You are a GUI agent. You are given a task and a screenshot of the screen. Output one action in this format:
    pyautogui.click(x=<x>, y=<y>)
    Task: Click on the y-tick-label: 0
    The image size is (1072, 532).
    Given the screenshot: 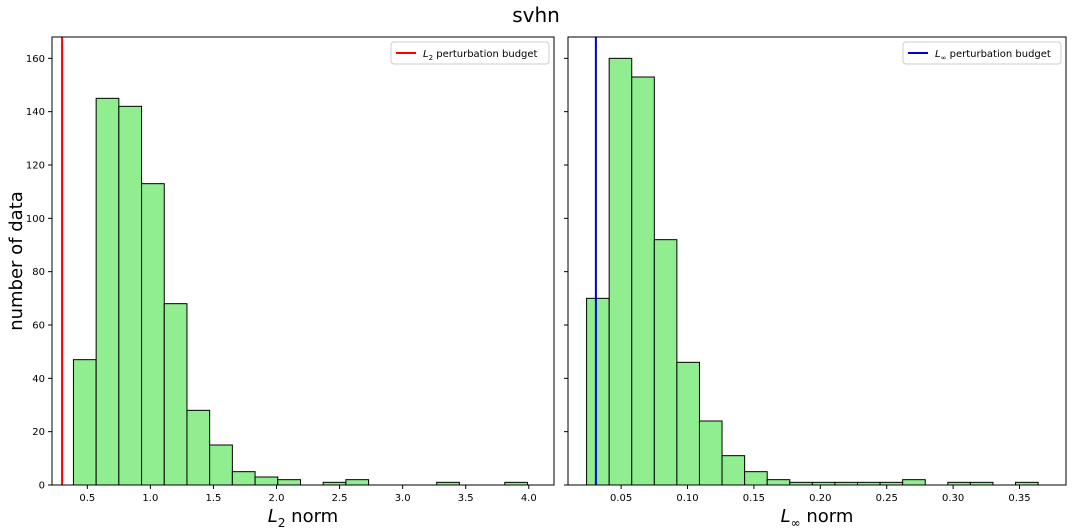 What is the action you would take?
    pyautogui.click(x=42, y=486)
    